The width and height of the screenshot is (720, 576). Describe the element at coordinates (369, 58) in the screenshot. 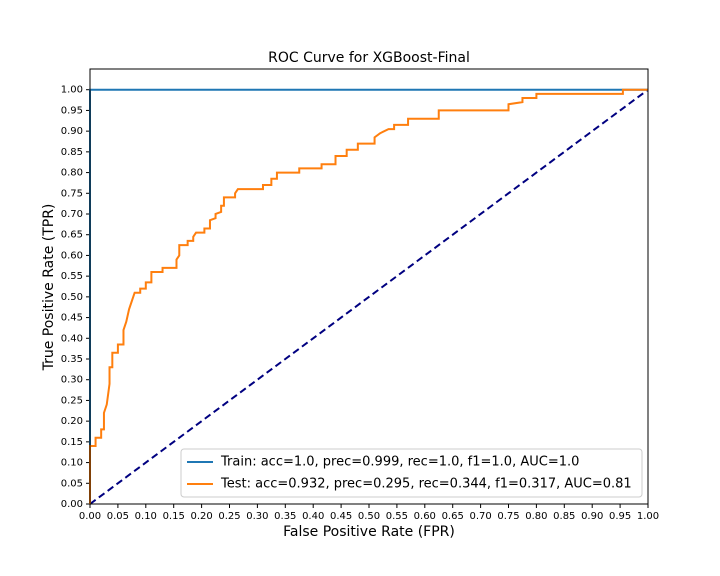

I see `chart-title: ROC Curve for XGBoost-Final` at that location.